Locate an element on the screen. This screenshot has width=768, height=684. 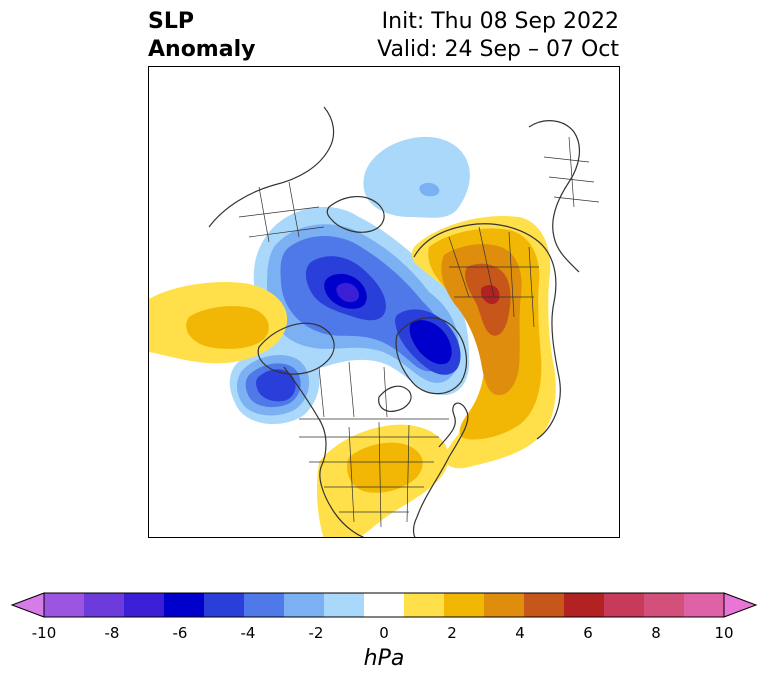
colorbar-tick-label: 0 is located at coordinates (384, 633).